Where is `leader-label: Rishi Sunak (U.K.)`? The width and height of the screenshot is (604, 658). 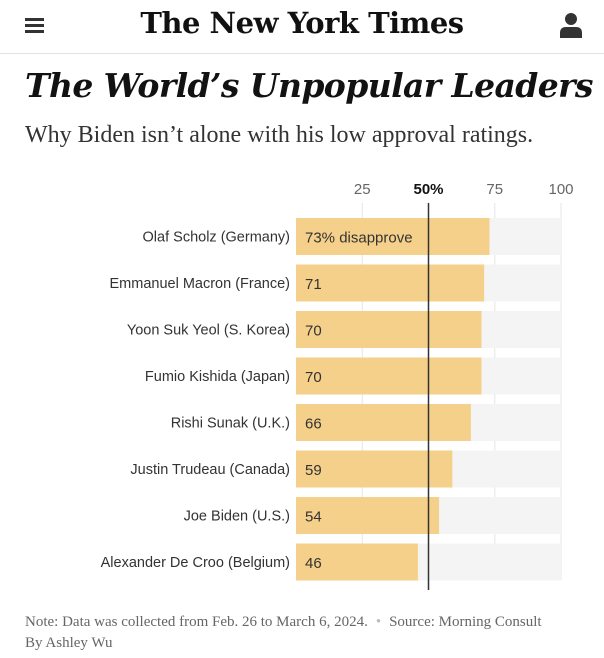 leader-label: Rishi Sunak (U.K.) is located at coordinates (230, 424).